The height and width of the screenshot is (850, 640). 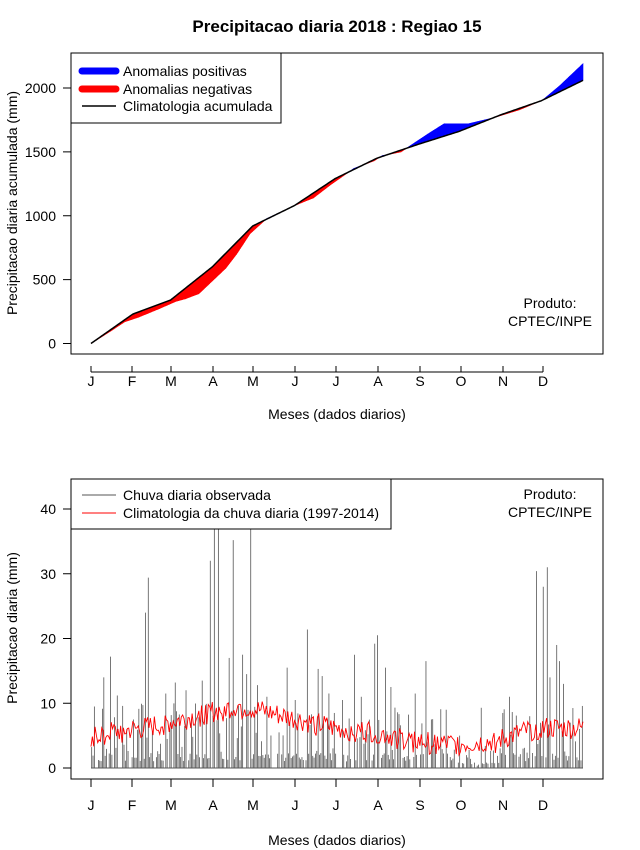 I want to click on y-tick-label: 500, so click(x=45, y=280).